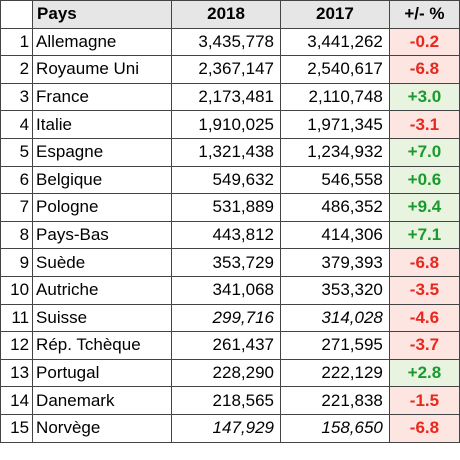  Describe the element at coordinates (102, 69) in the screenshot. I see `country-cell: Royaume Uni` at that location.